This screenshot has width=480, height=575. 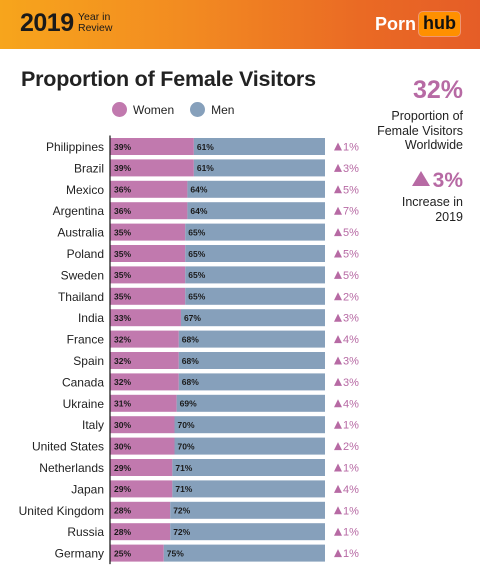 I want to click on category-label: Germany, so click(x=79, y=554).